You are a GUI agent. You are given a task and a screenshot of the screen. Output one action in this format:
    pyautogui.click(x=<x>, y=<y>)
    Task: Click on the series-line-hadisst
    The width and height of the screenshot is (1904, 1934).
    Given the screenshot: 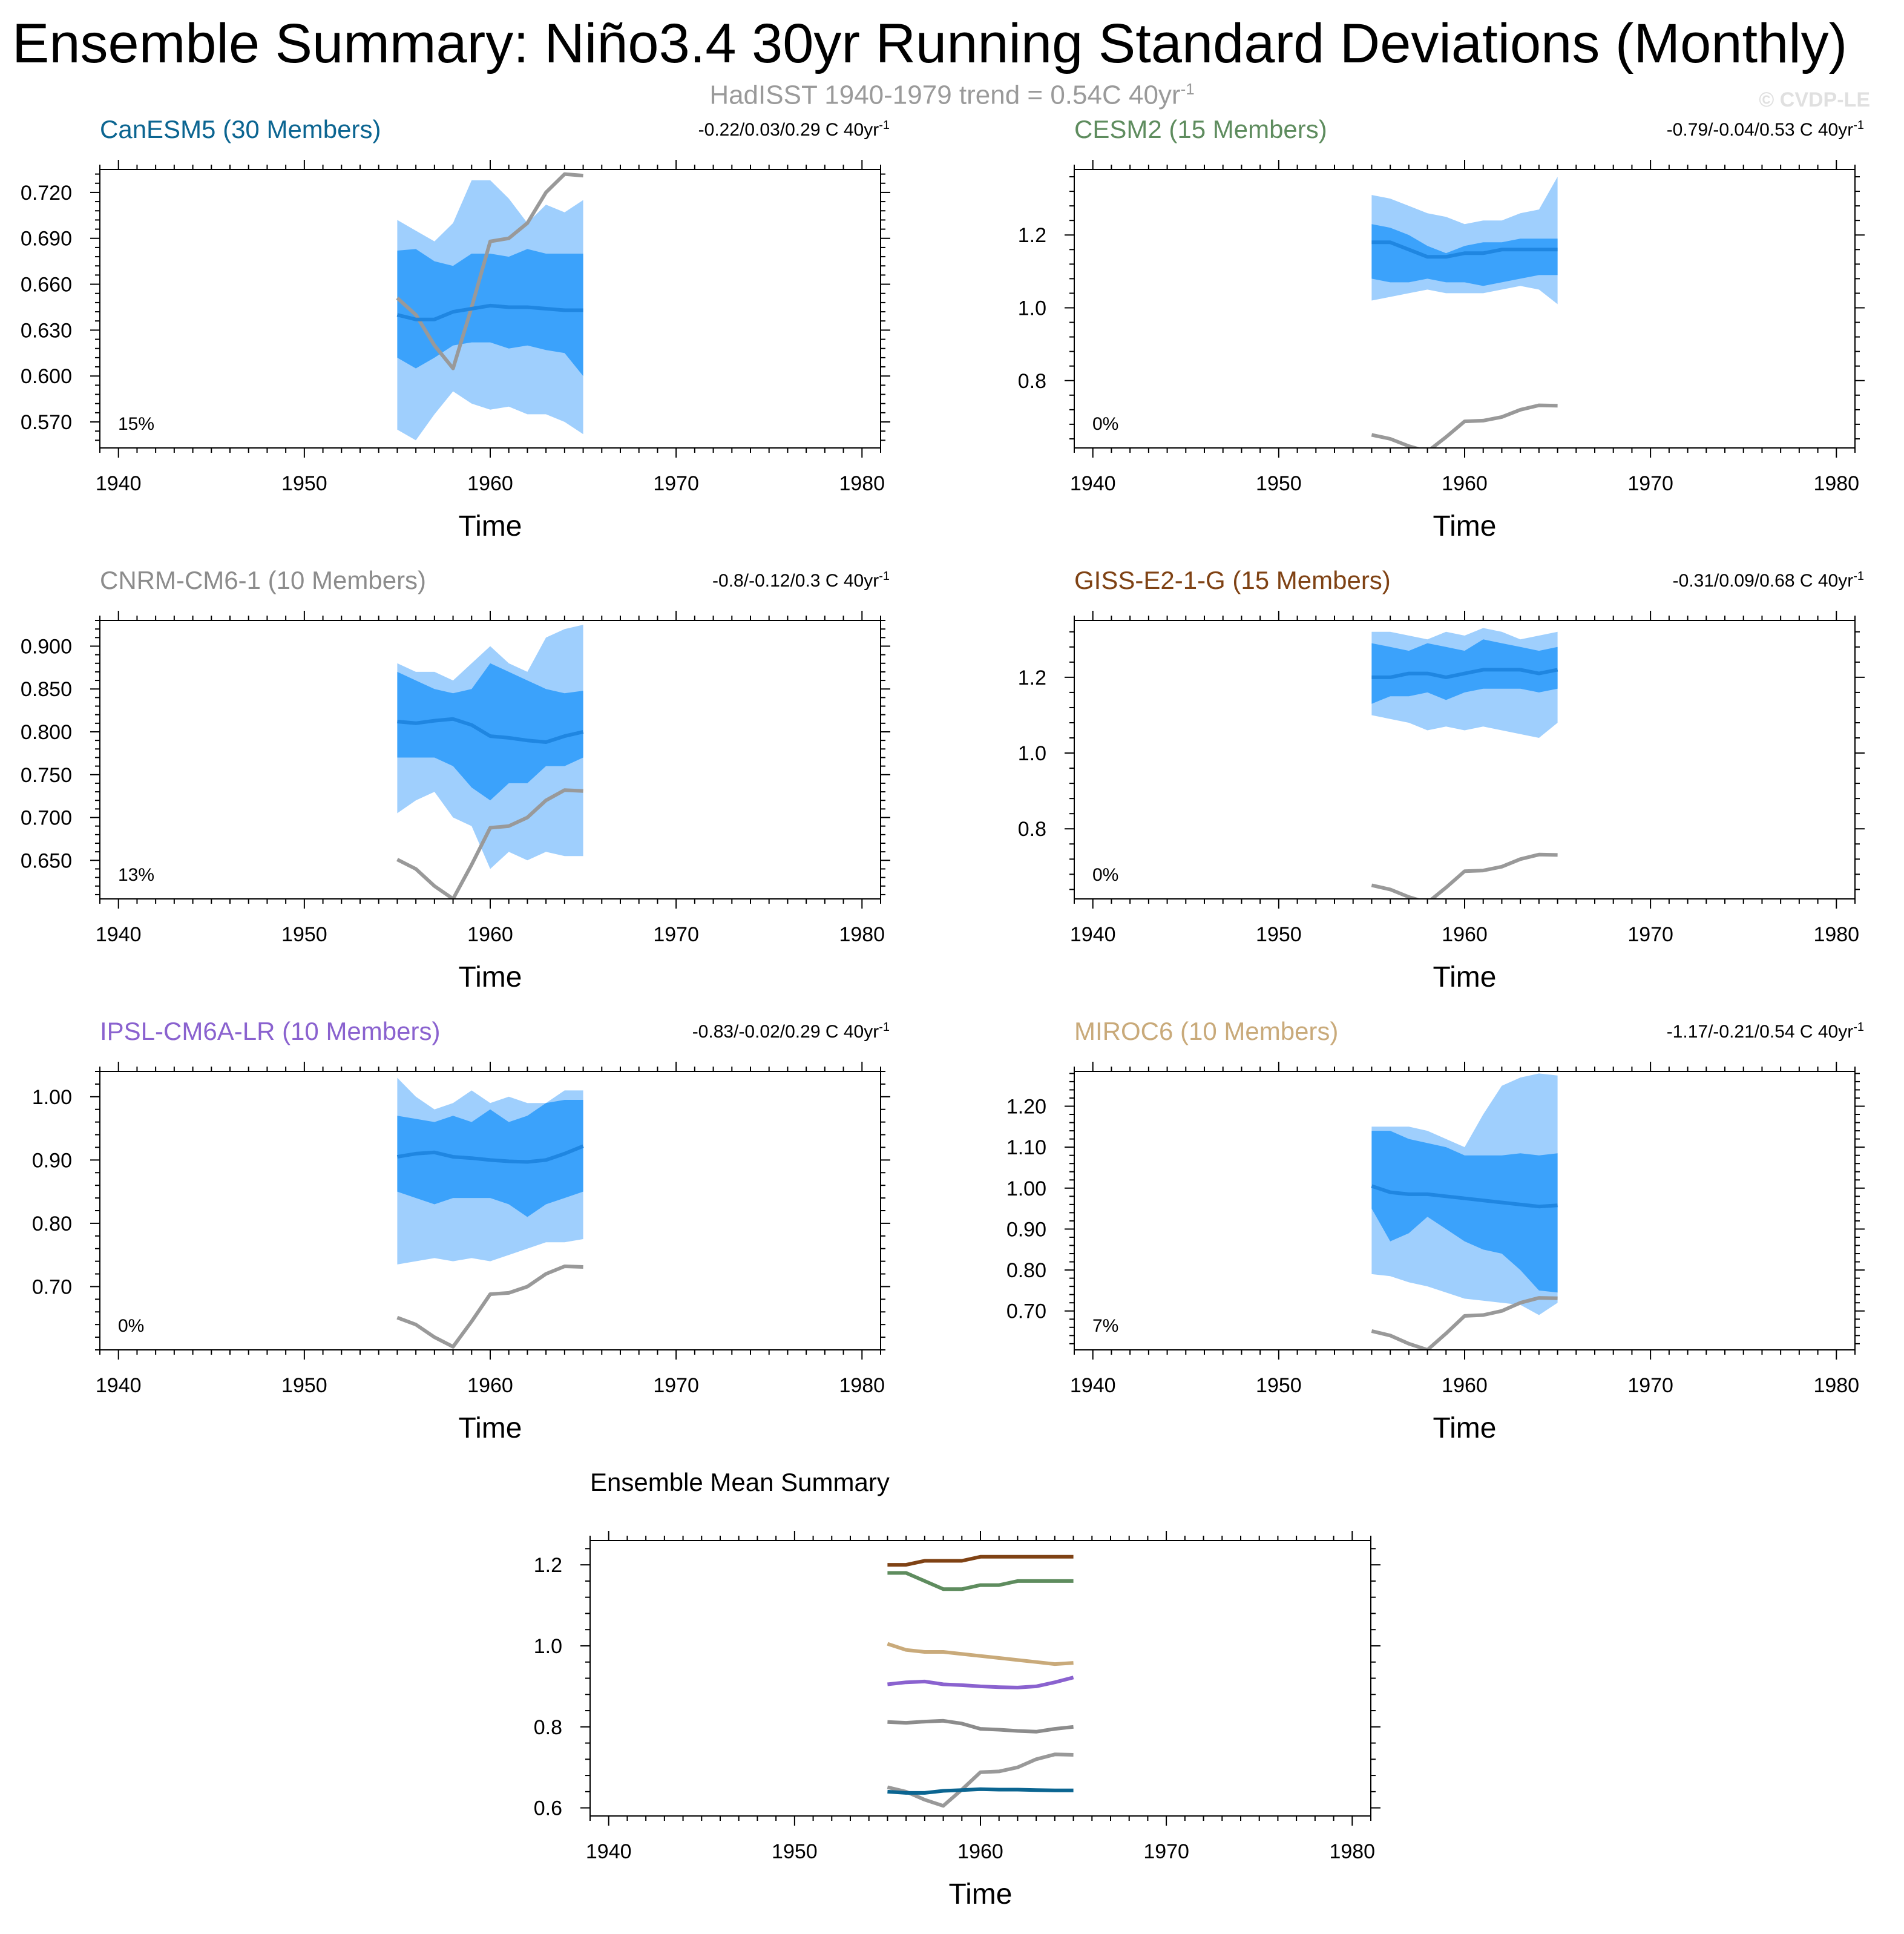 What is the action you would take?
    pyautogui.click(x=980, y=1780)
    